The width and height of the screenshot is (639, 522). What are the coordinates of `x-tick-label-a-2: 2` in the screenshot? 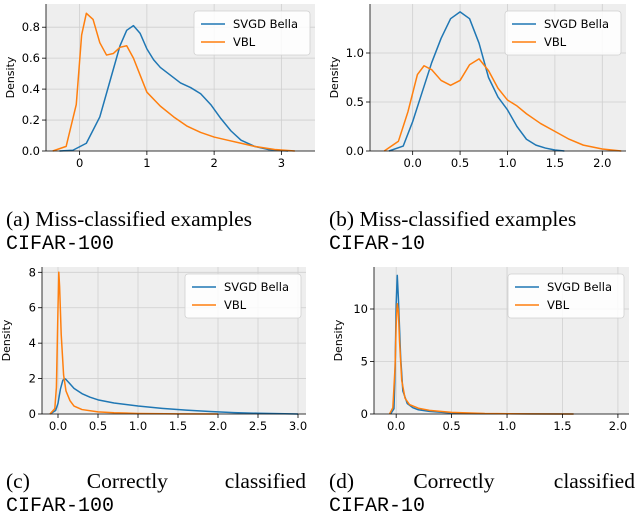 It's located at (213, 163).